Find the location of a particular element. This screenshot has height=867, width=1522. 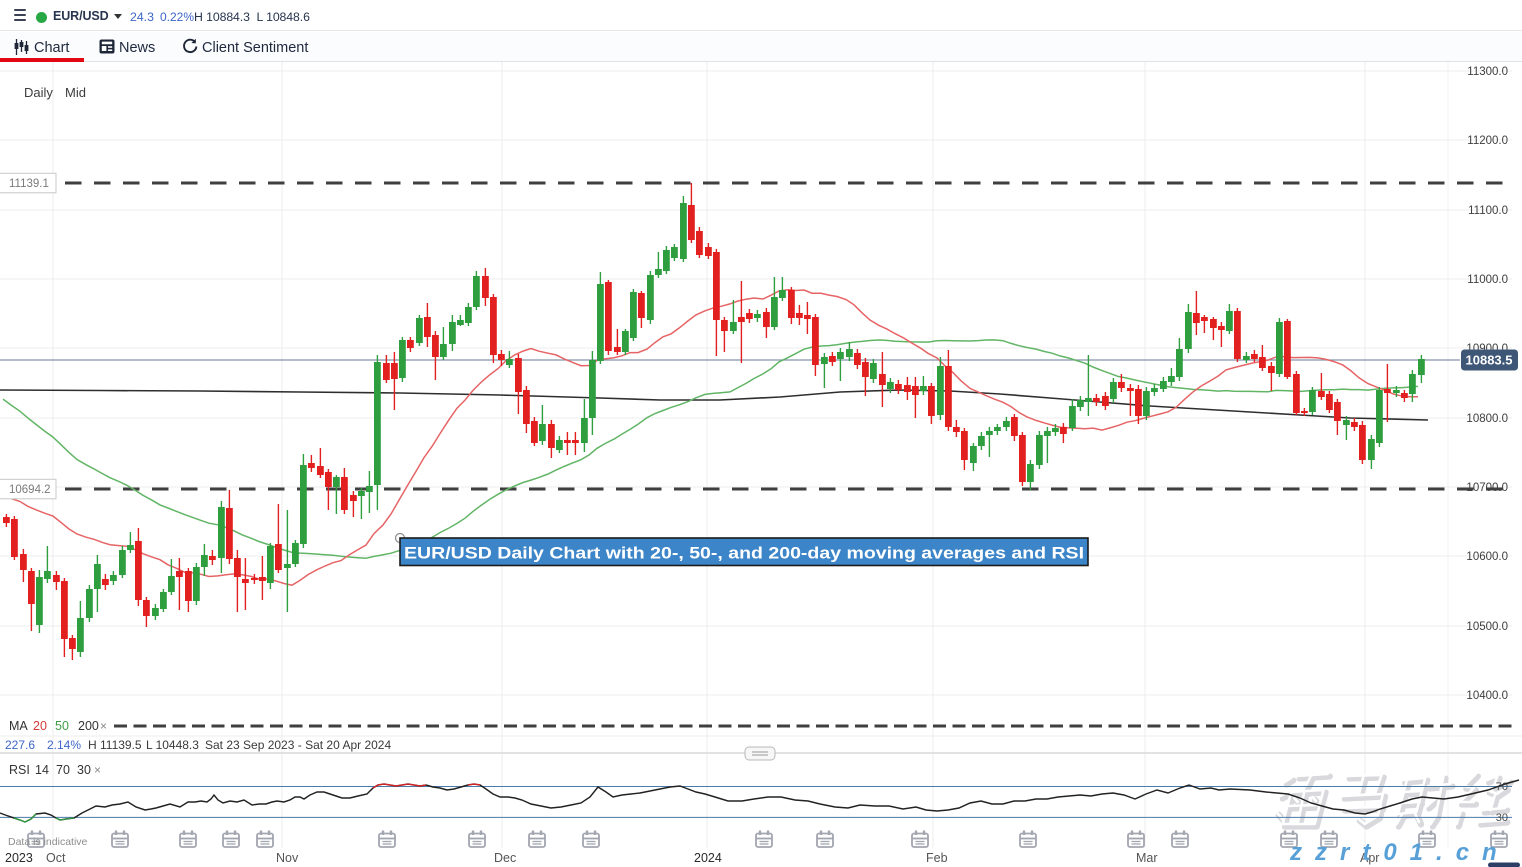

svg-text: Dec is located at coordinates (505, 858).